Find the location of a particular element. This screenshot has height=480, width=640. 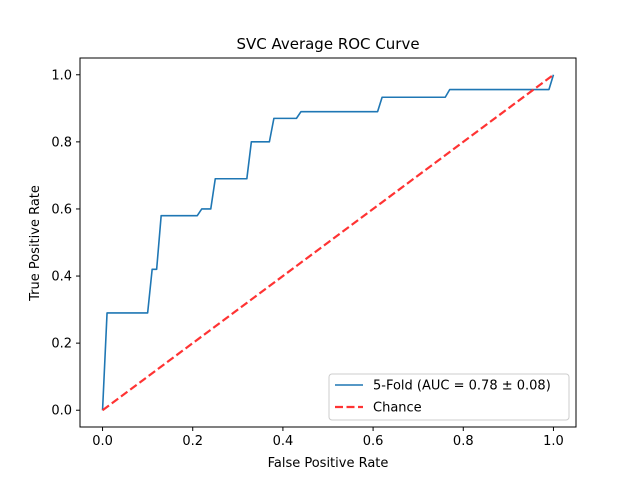

x-tick-label: 0.2 is located at coordinates (192, 441).